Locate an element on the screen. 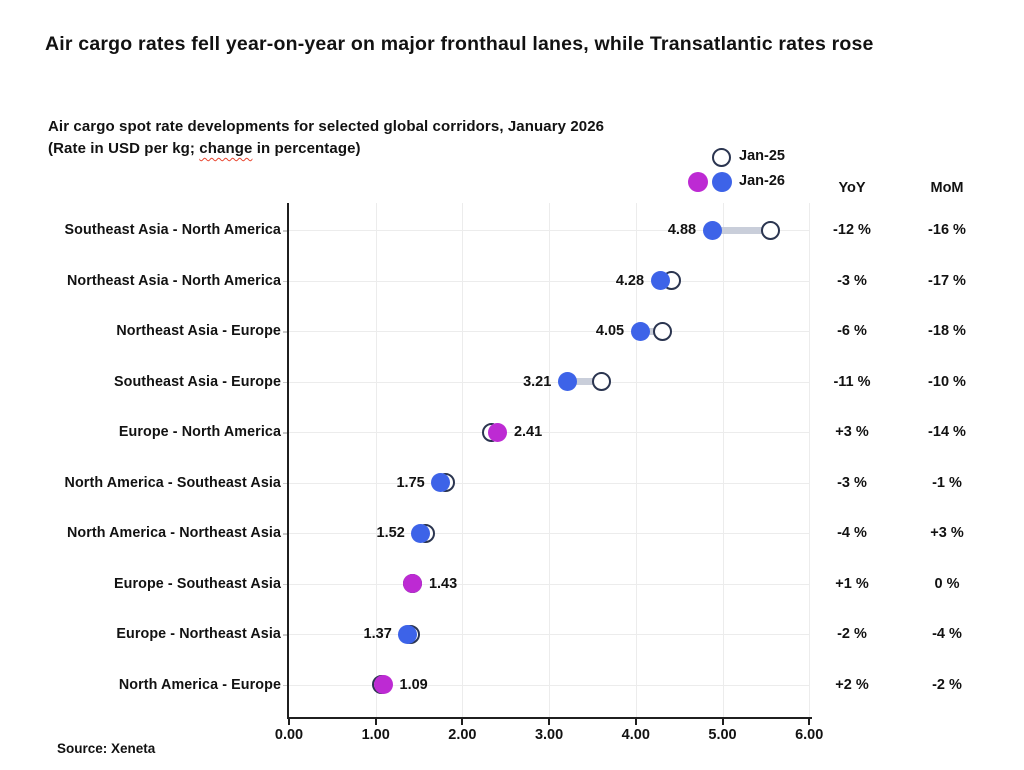  rate-value-label: 3.21 is located at coordinates (537, 381).